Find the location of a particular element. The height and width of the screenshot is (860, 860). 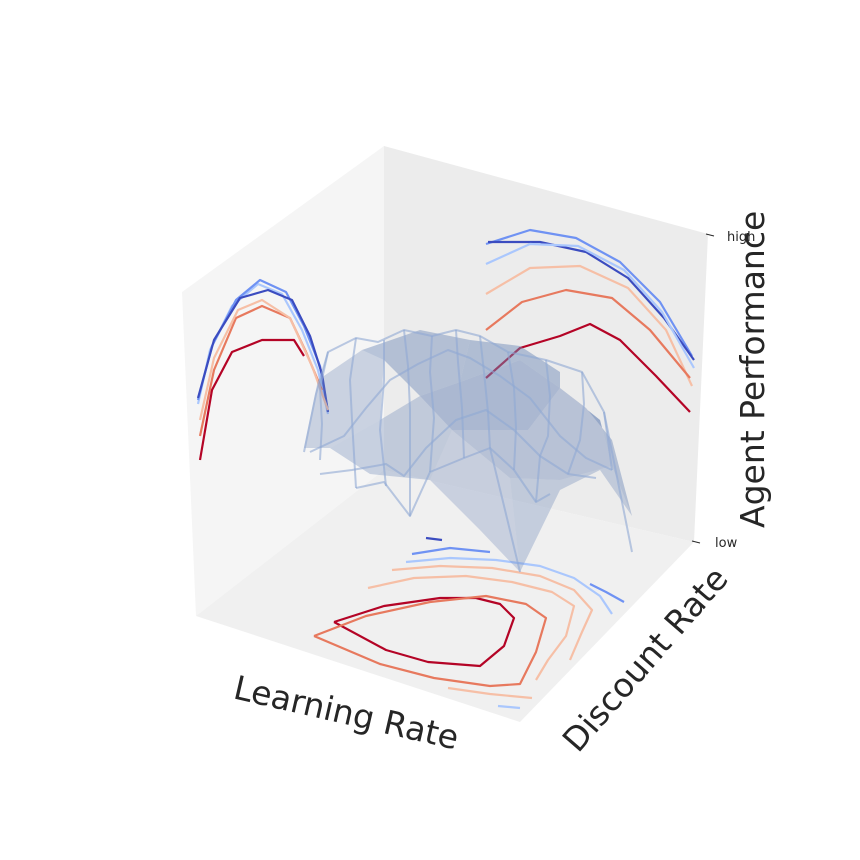

performance-wireframe is located at coordinates (468, 451).